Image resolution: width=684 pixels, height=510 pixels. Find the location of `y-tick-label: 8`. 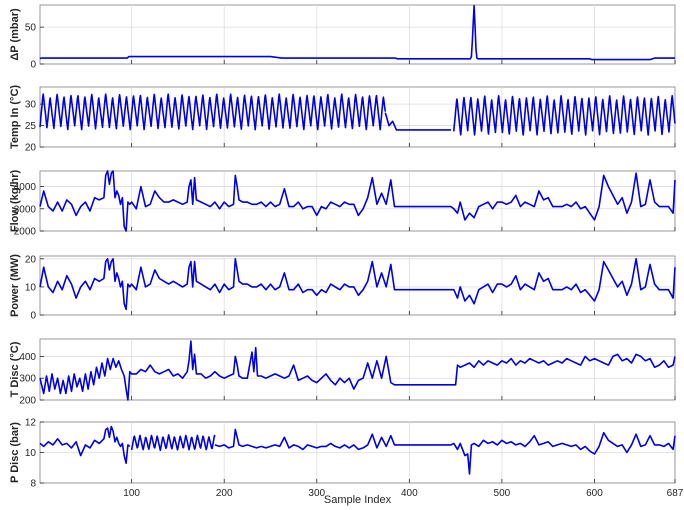

y-tick-label: 8 is located at coordinates (33, 484).